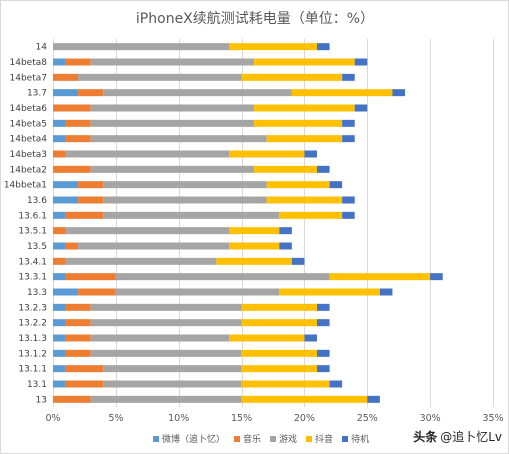  Describe the element at coordinates (237, 438) in the screenshot. I see `legend-swatch-music` at that location.